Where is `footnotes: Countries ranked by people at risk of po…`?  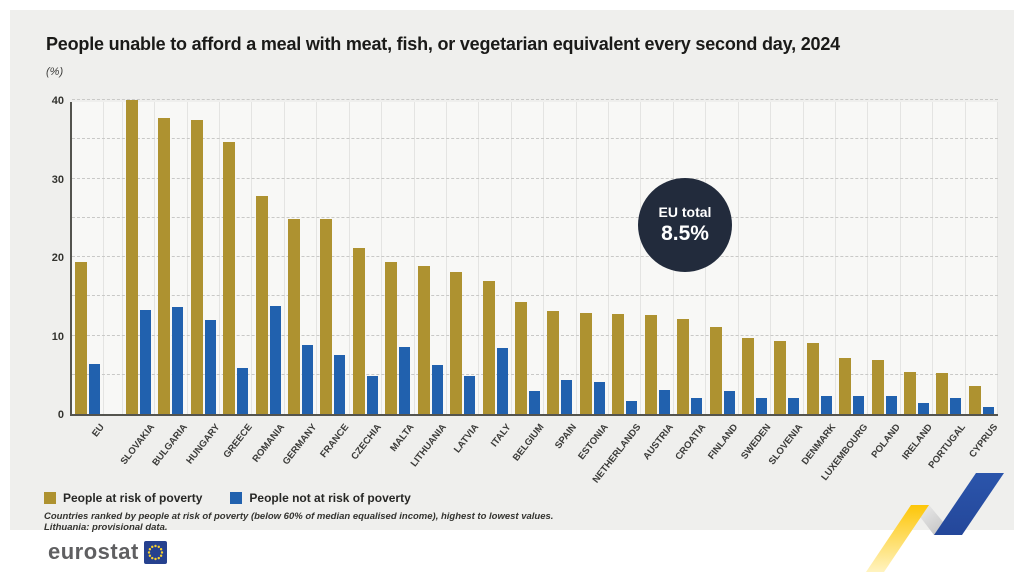 footnotes: Countries ranked by people at risk of po… is located at coordinates (298, 522).